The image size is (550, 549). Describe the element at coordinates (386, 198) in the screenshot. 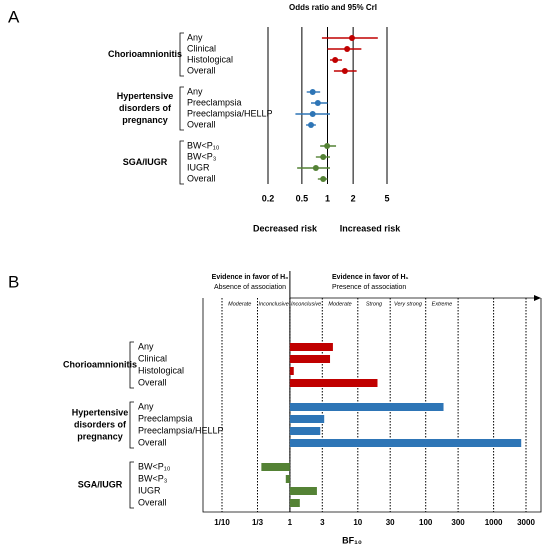

I see `x-tick-label: 5` at that location.